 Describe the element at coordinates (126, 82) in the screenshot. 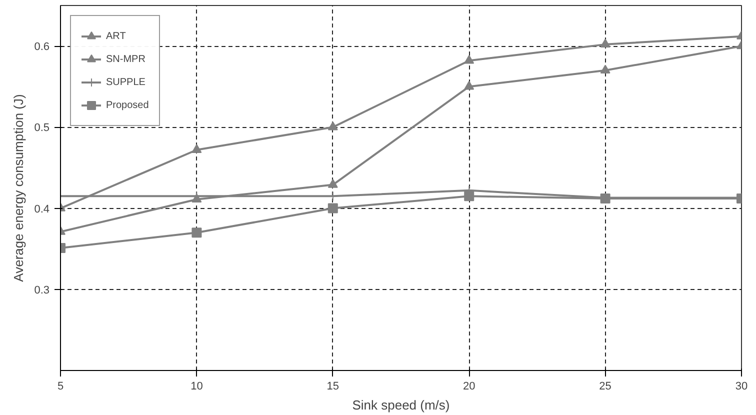

I see `legend-label: SUPPLE` at that location.